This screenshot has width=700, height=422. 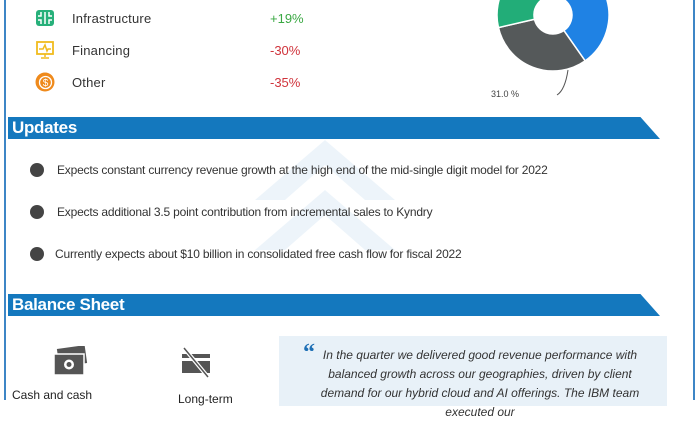 I want to click on donut-slice-gray, so click(x=542, y=45).